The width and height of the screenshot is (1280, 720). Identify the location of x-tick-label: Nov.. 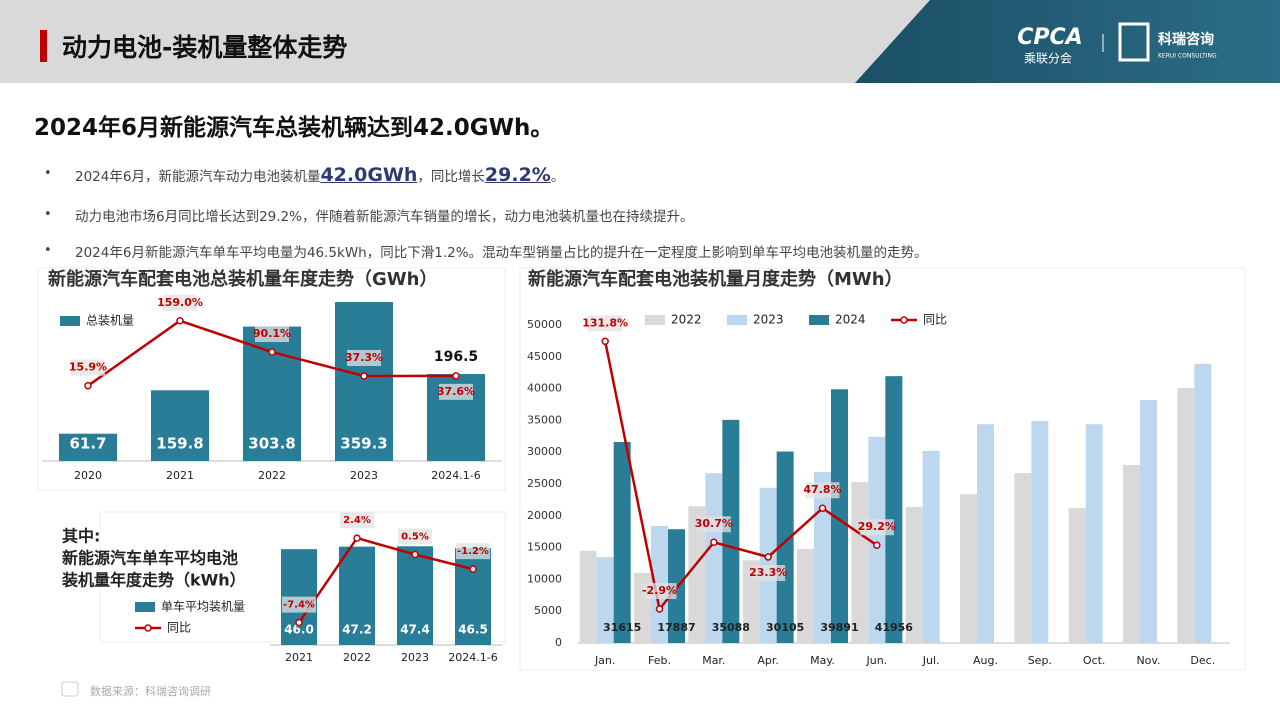
(1148, 660).